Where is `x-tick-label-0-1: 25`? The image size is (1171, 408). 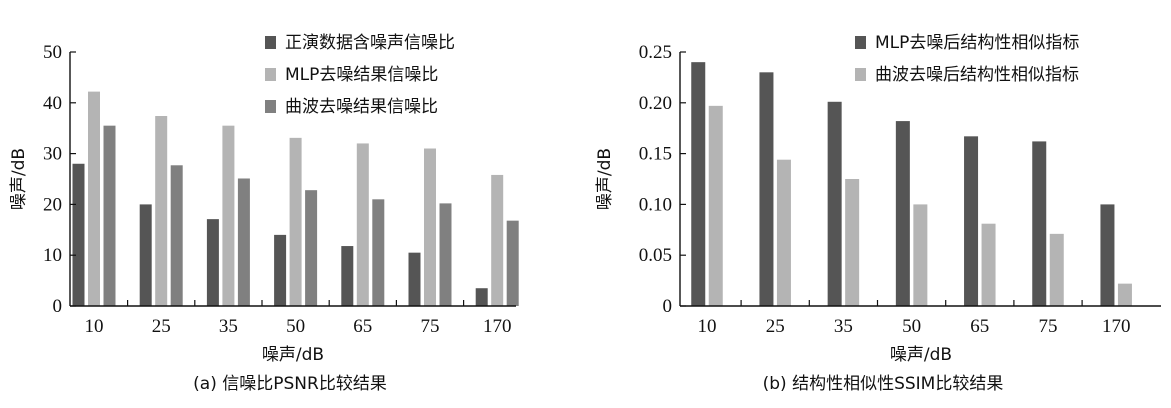 x-tick-label-0-1: 25 is located at coordinates (161, 326).